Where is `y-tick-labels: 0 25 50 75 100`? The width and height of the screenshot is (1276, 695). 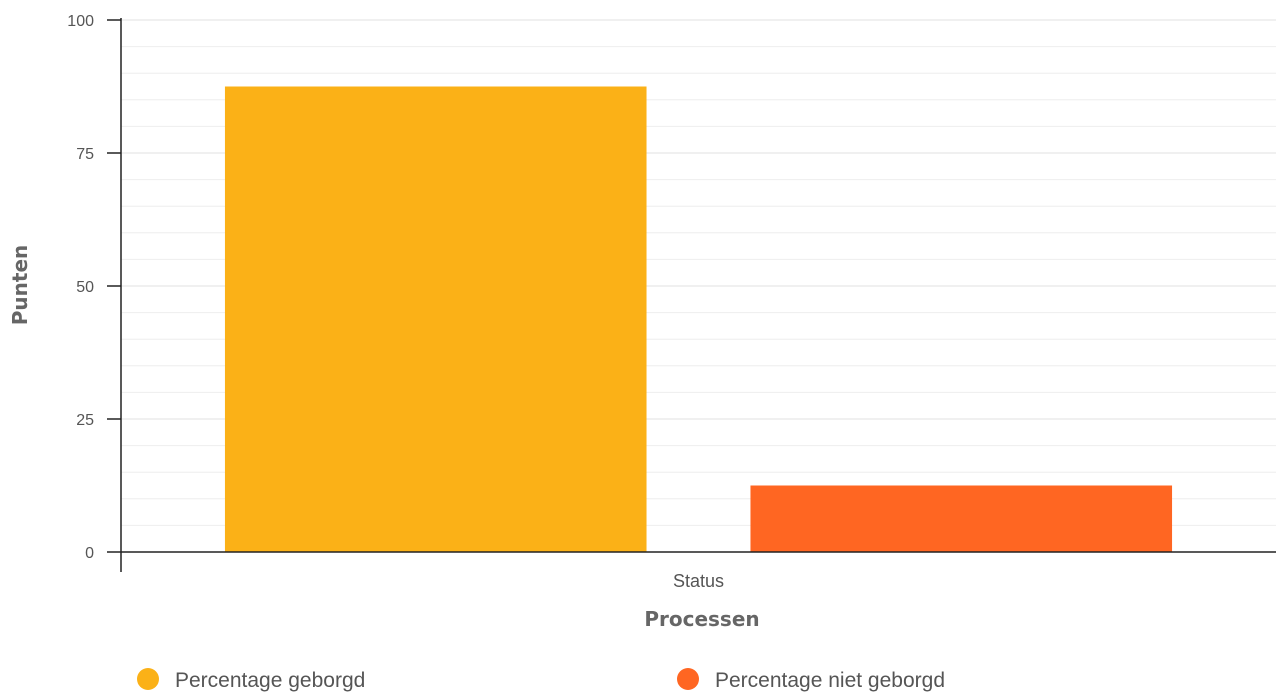 y-tick-labels: 0 25 50 75 100 is located at coordinates (94, 287).